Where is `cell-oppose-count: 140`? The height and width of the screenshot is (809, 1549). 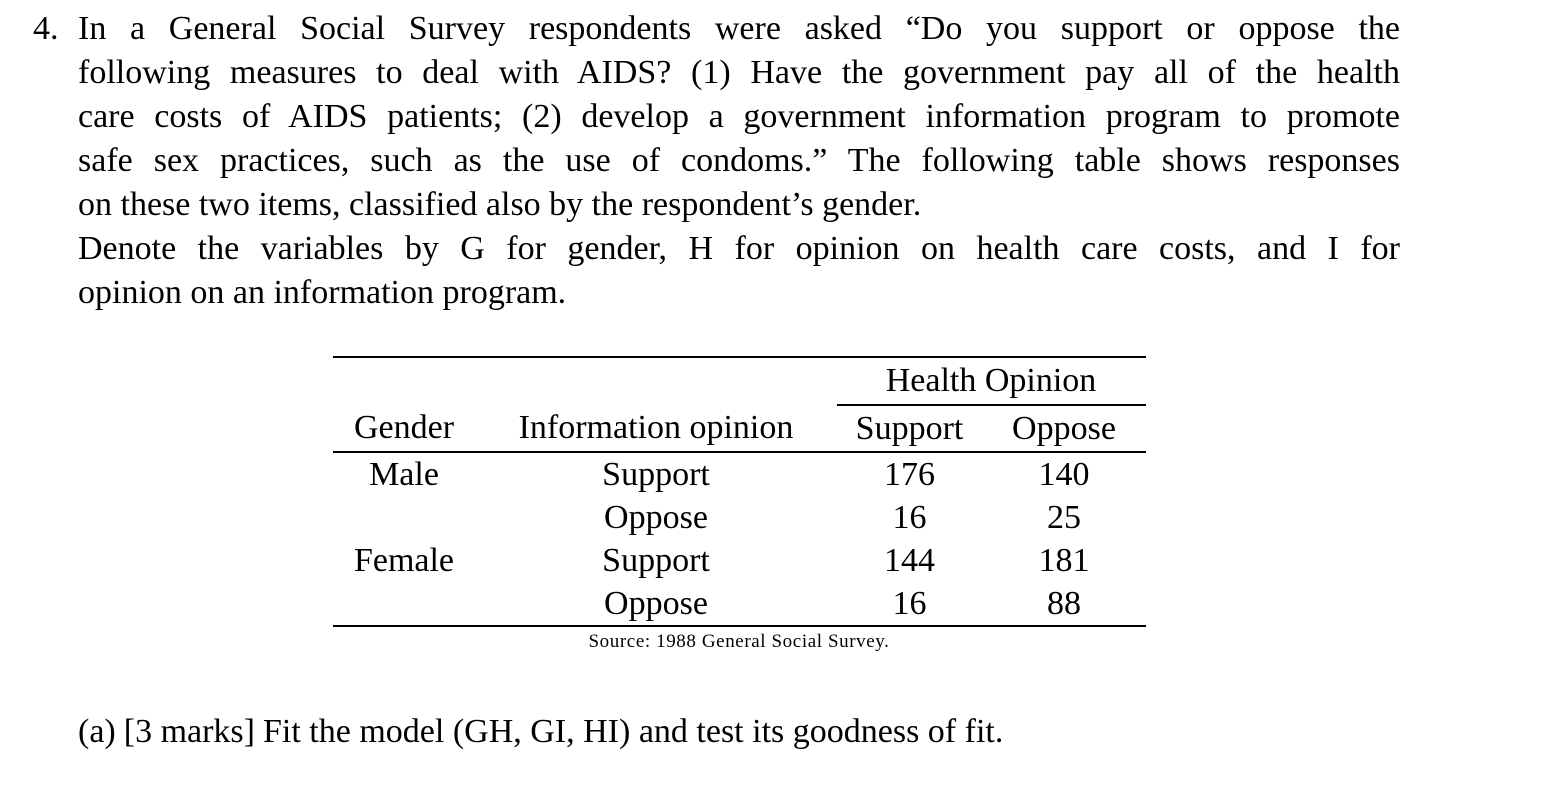
cell-oppose-count: 140 is located at coordinates (1064, 474).